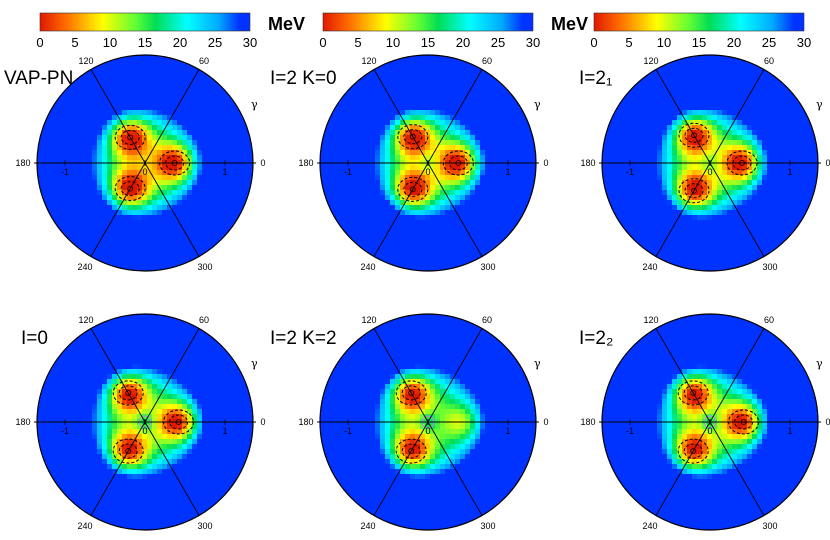  What do you see at coordinates (180, 42) in the screenshot?
I see `colorbar-tick-label: 20` at bounding box center [180, 42].